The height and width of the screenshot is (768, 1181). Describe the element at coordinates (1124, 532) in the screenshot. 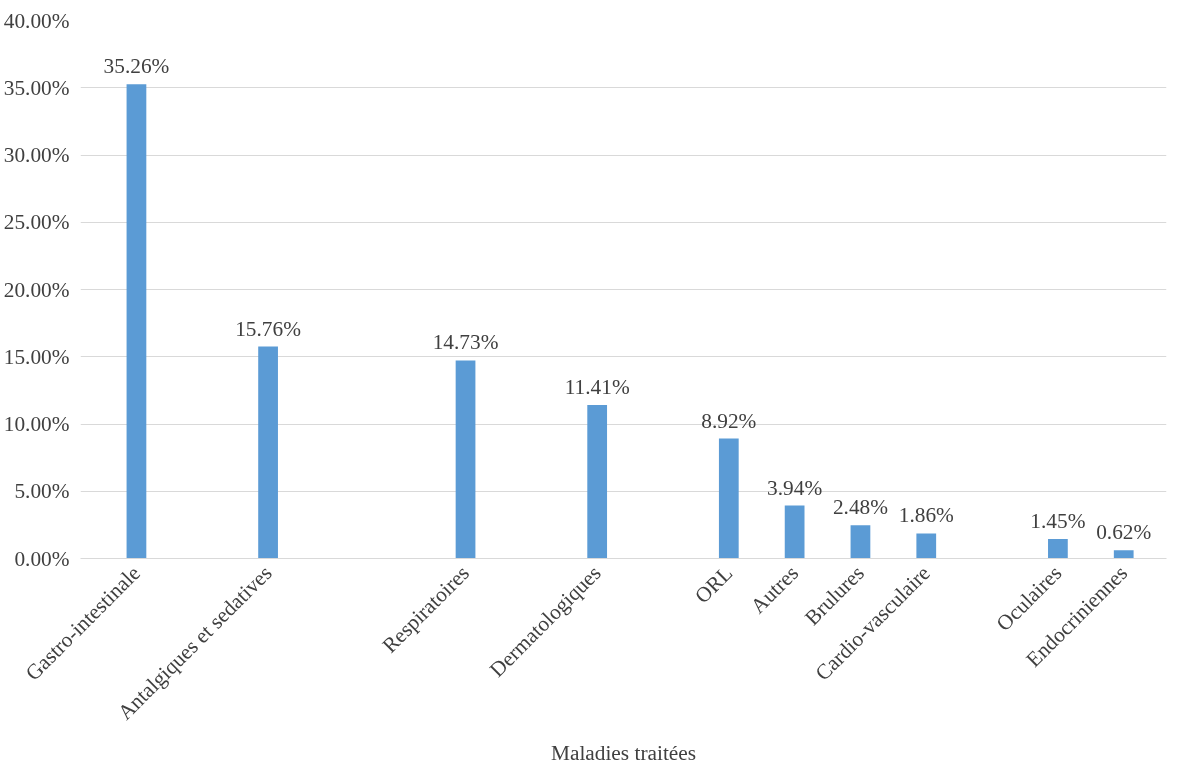

I see `data-label: 0.62%` at that location.